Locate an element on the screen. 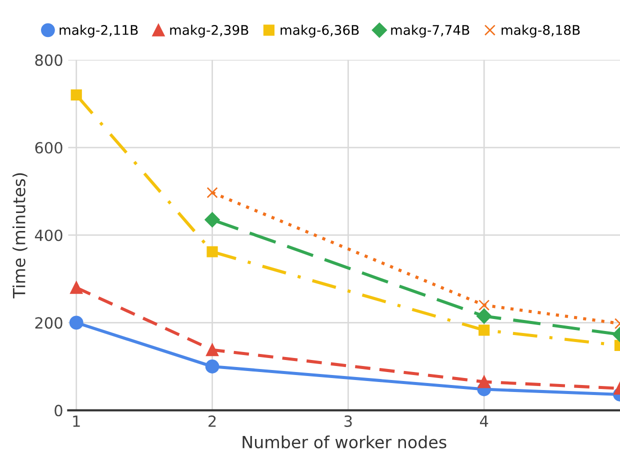 This screenshot has width=620, height=461. x-axis-title: Number of worker nodes is located at coordinates (344, 441).